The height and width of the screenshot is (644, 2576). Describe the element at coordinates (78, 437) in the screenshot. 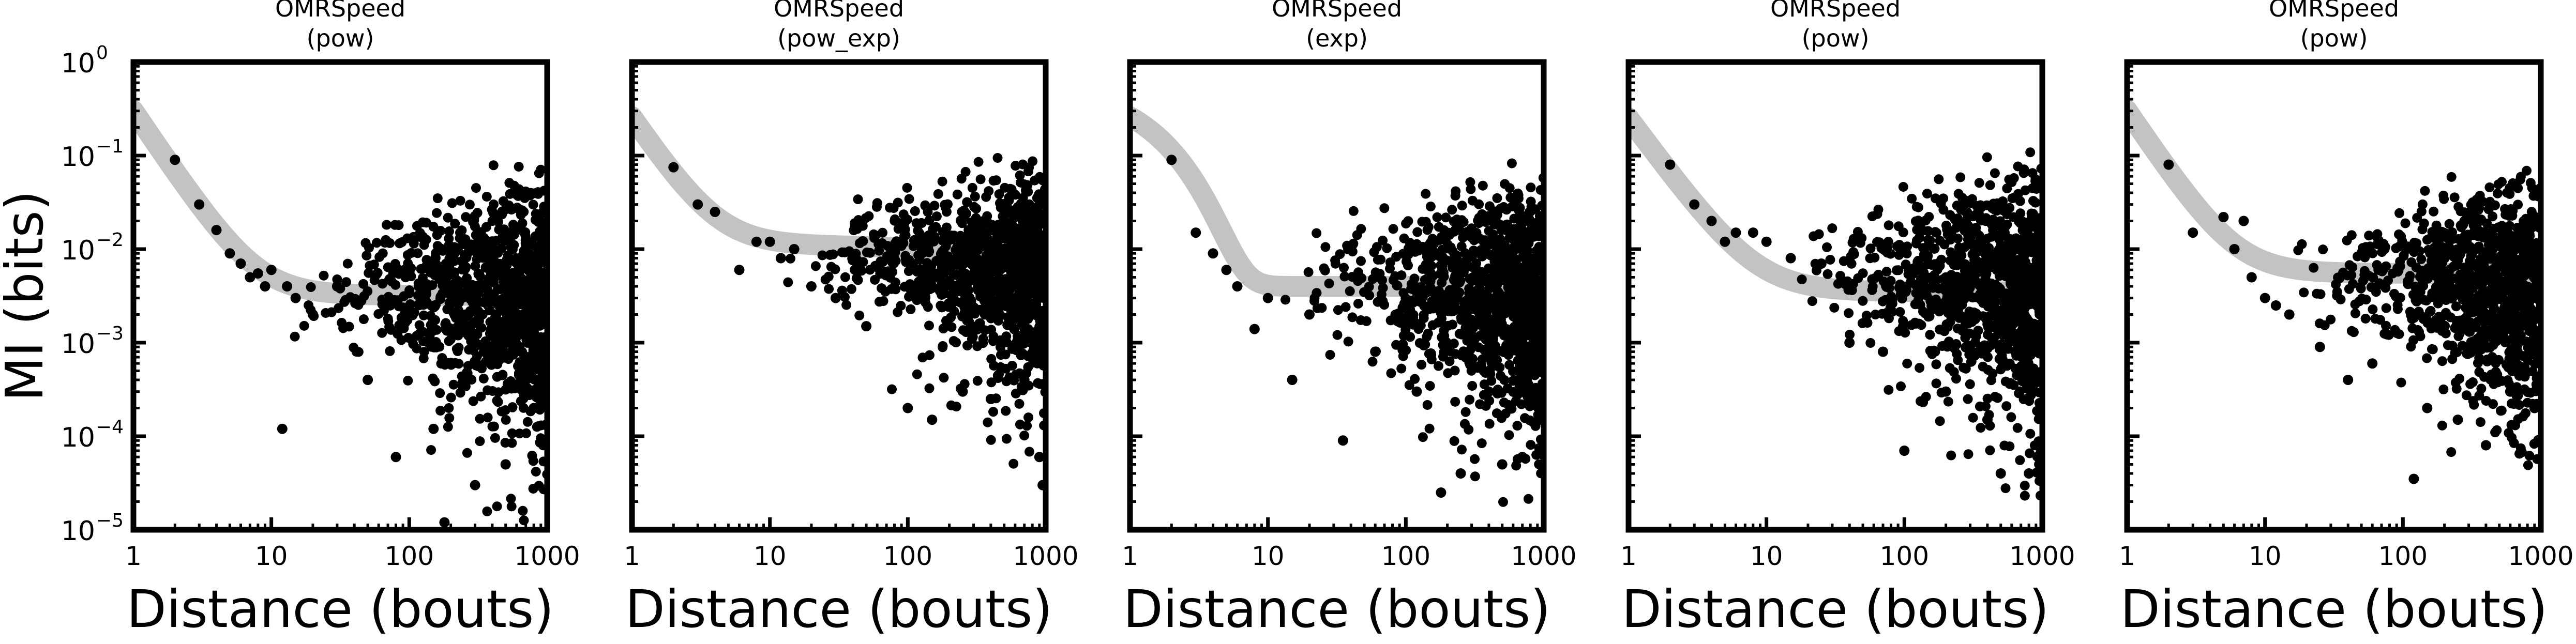

I see `y-tick-base: 10` at that location.